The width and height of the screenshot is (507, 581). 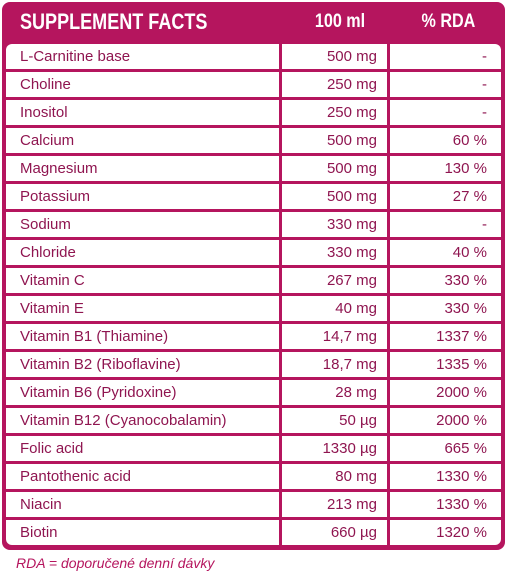 I want to click on nutrient-amount: 28 mg, so click(x=334, y=392).